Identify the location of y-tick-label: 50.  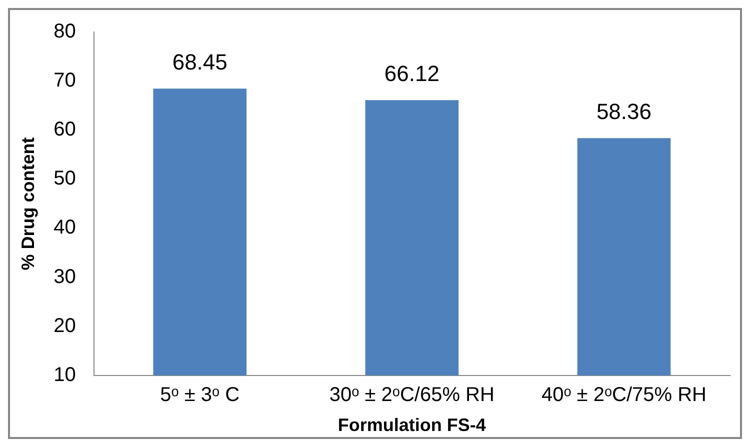
(65, 179).